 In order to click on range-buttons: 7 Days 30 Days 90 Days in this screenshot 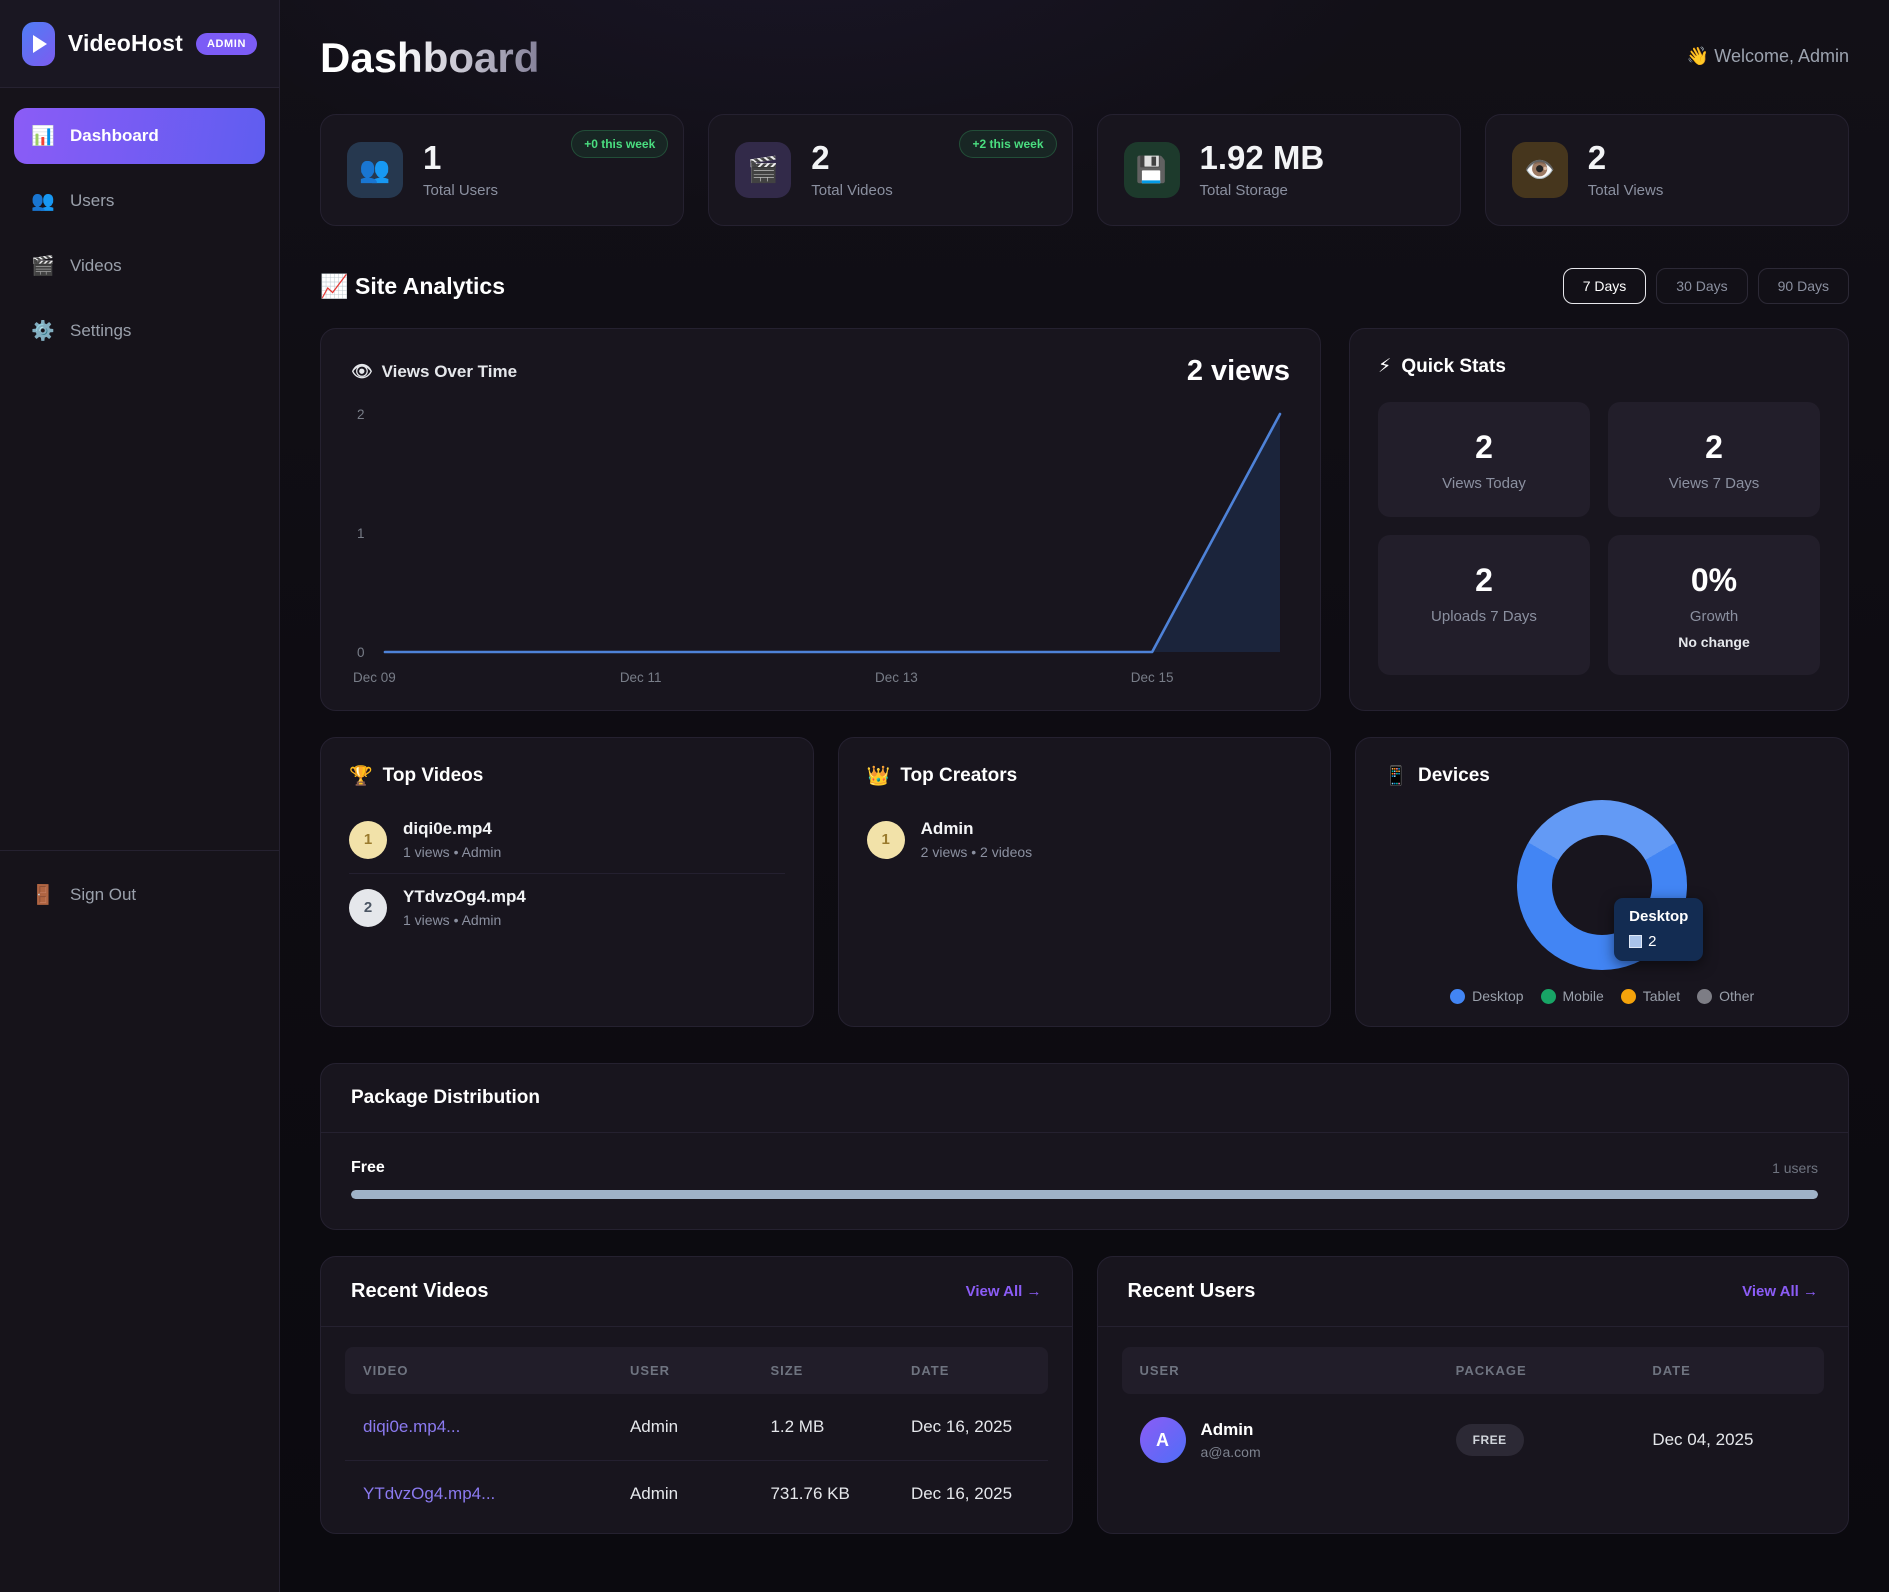, I will do `click(1705, 286)`.